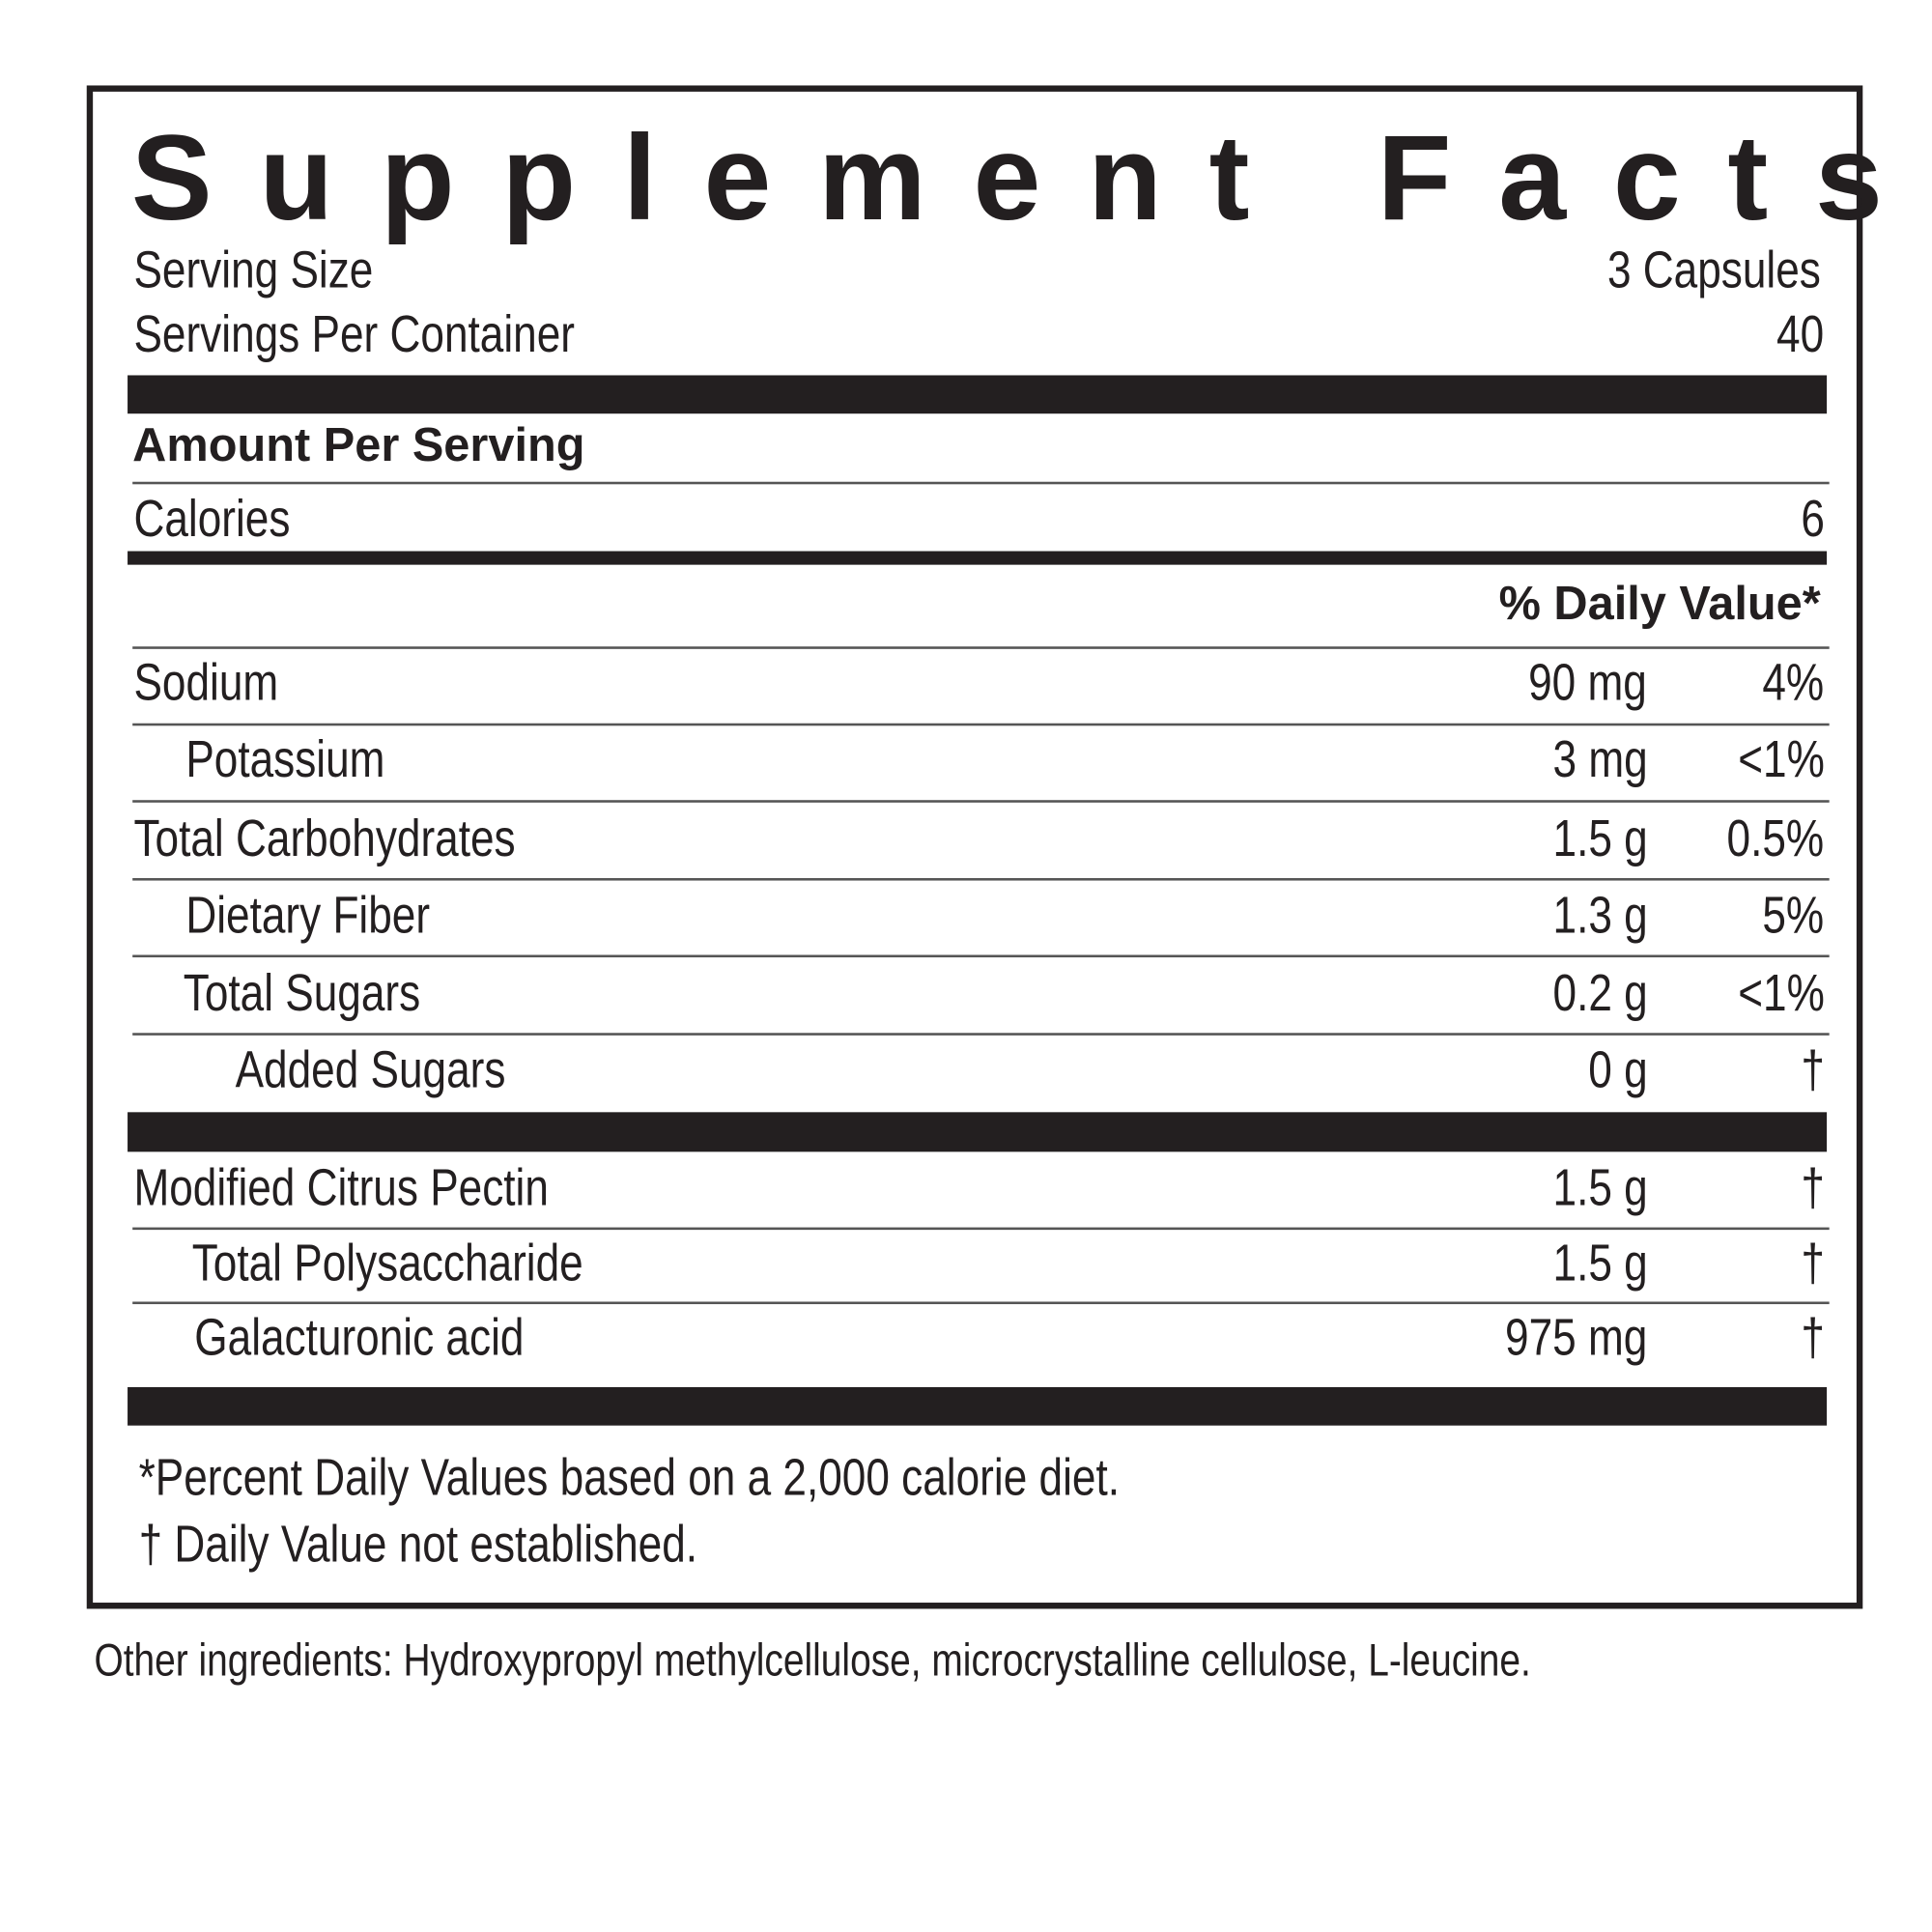 The width and height of the screenshot is (1932, 1932). I want to click on label-title: Supplement Facts, so click(1030, 176).